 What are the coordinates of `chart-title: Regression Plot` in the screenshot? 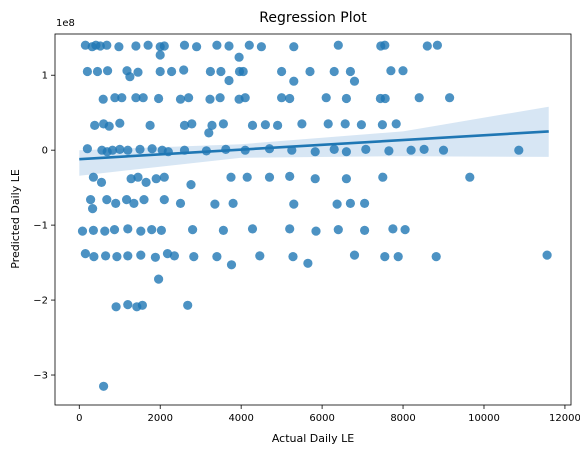 It's located at (313, 18).